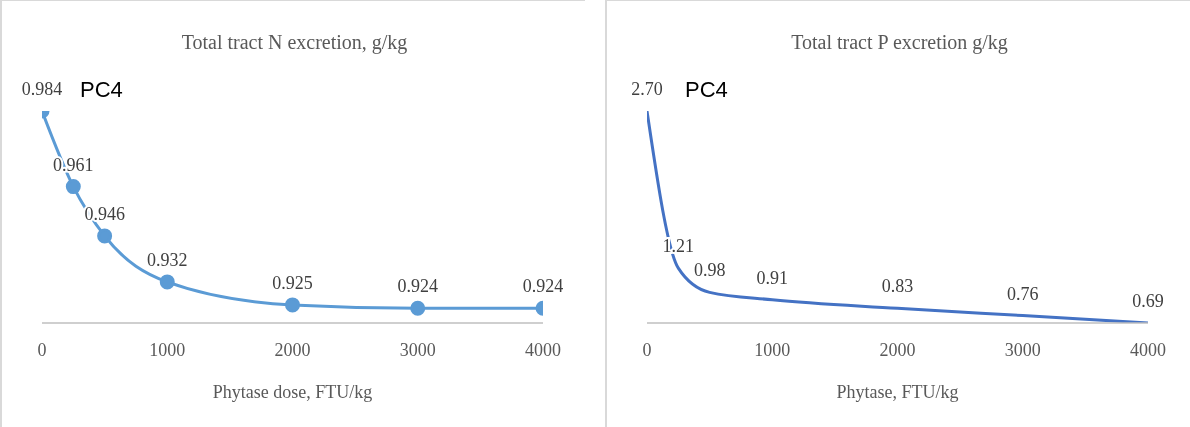 Image resolution: width=1190 pixels, height=427 pixels. Describe the element at coordinates (897, 392) in the screenshot. I see `x-axis-title: Phytase, FTU/kg` at that location.